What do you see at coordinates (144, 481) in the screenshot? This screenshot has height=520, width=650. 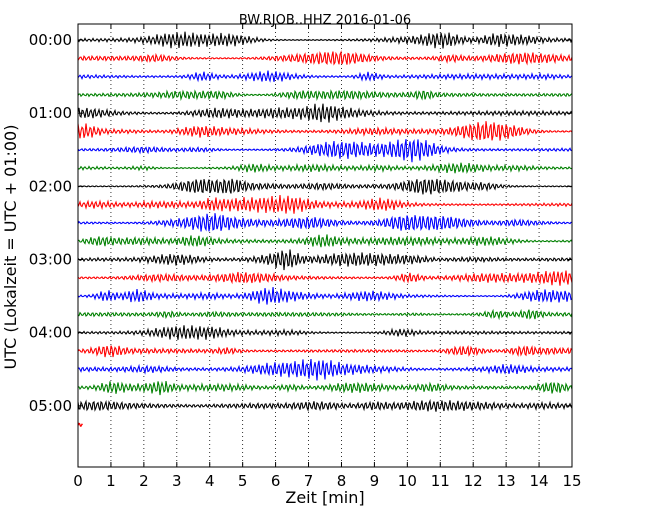 I see `x-tick-label-2: 2` at bounding box center [144, 481].